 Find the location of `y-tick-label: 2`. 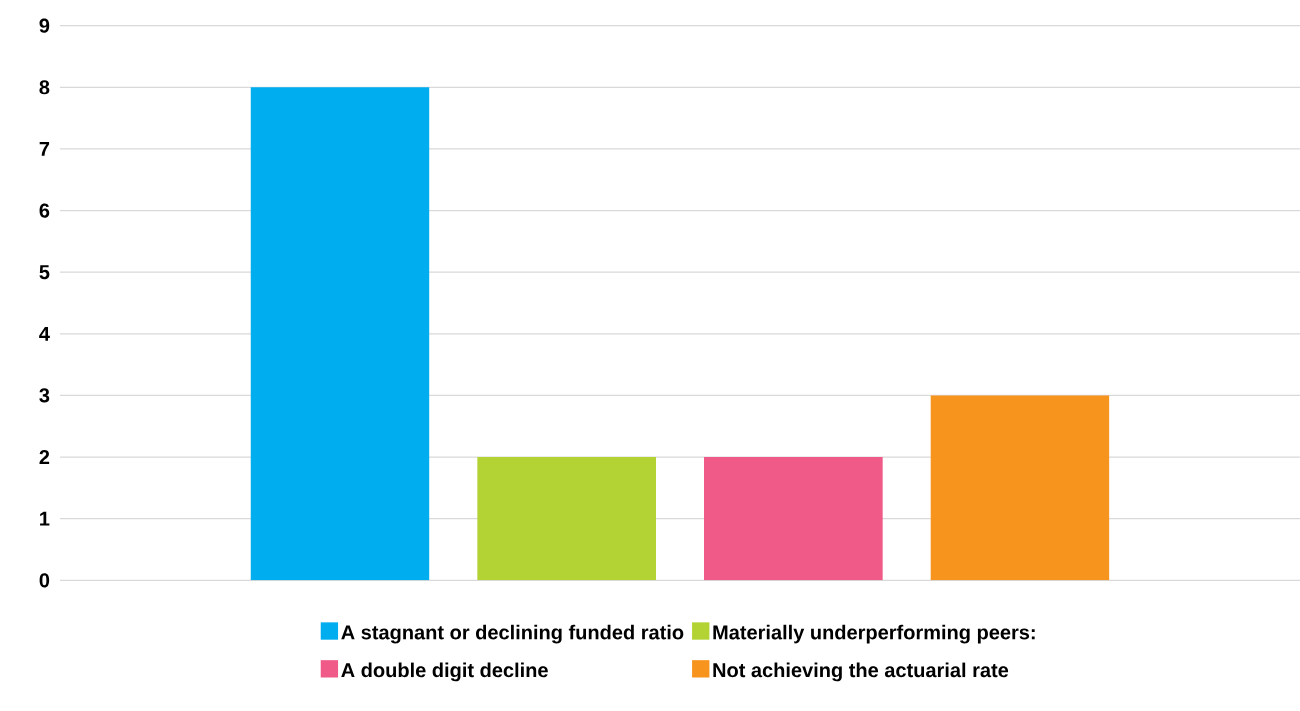

y-tick-label: 2 is located at coordinates (44, 457).